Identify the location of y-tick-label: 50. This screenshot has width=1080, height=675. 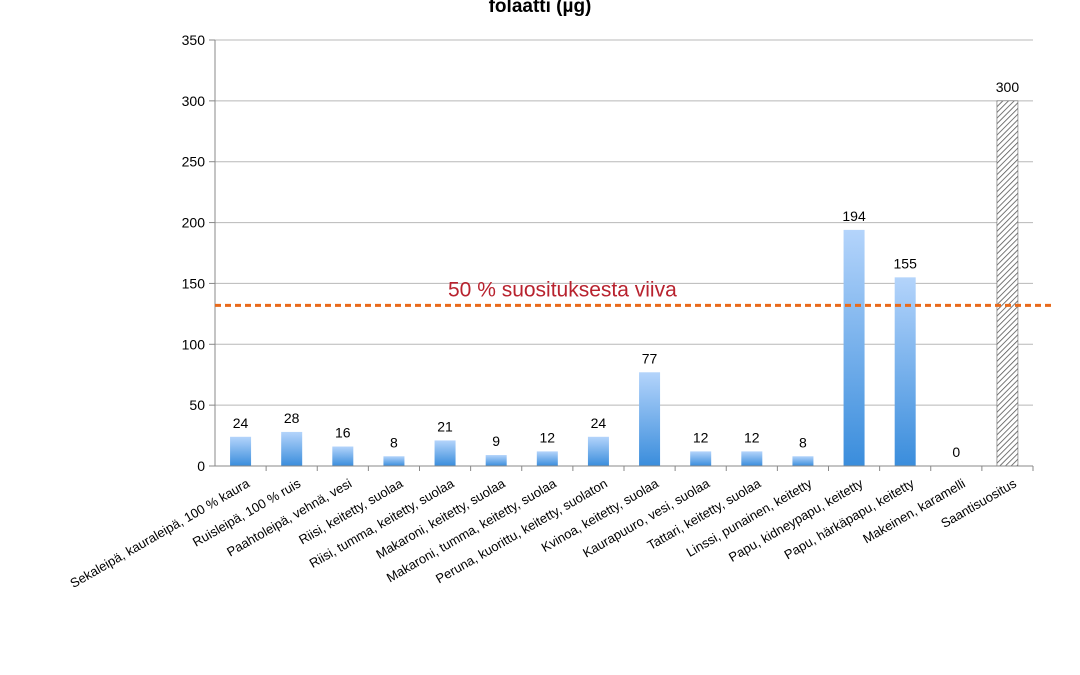
(197, 405).